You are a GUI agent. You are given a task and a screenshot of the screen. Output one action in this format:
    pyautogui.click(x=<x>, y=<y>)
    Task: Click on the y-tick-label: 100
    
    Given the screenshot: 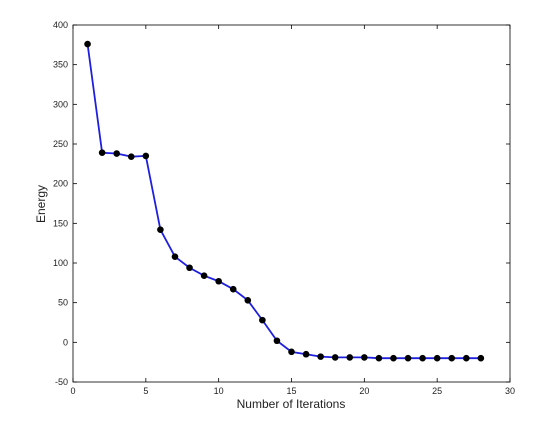 What is the action you would take?
    pyautogui.click(x=60, y=263)
    